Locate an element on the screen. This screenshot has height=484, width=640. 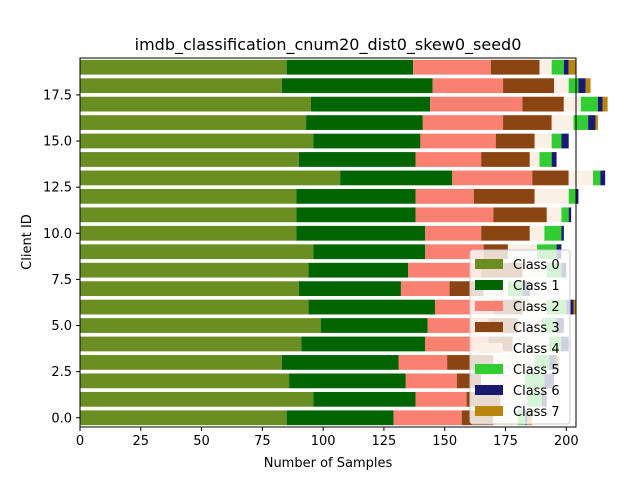
legend-label: Class 6 is located at coordinates (536, 391).